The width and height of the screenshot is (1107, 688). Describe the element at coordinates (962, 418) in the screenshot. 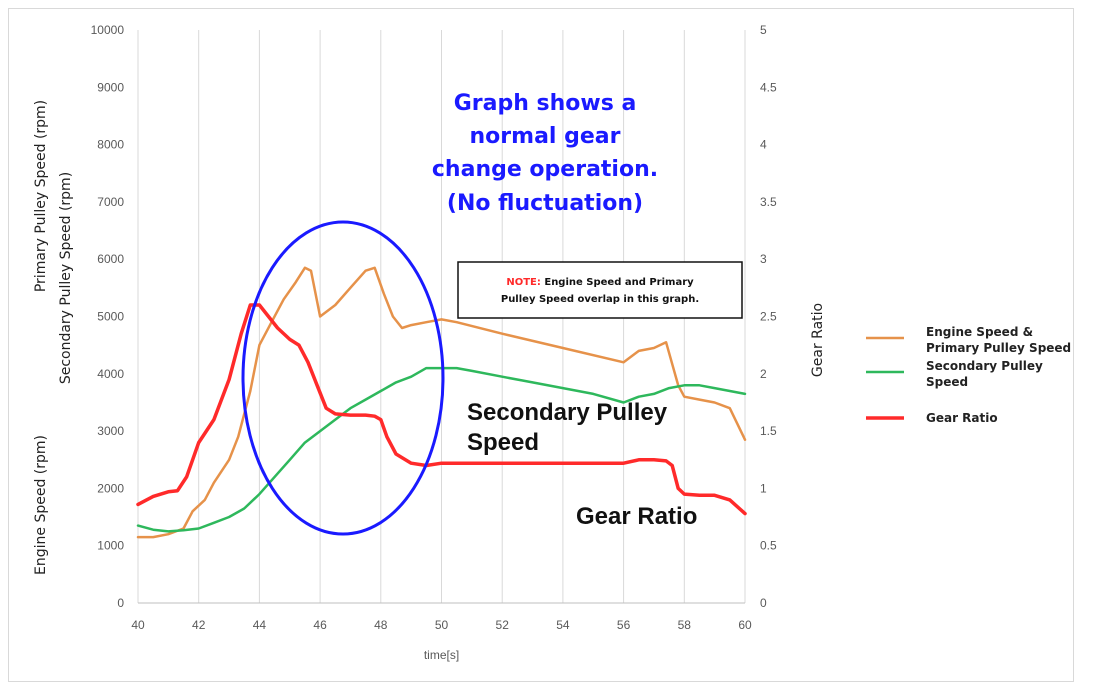

I see `legend-label: Gear Ratio` at that location.